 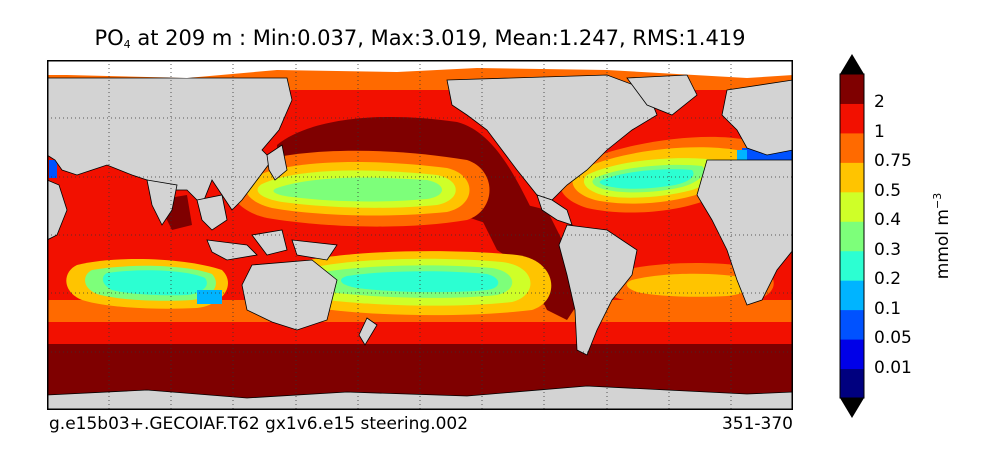 What do you see at coordinates (742, 155) in the screenshot?
I see `mediterranean-cyan` at bounding box center [742, 155].